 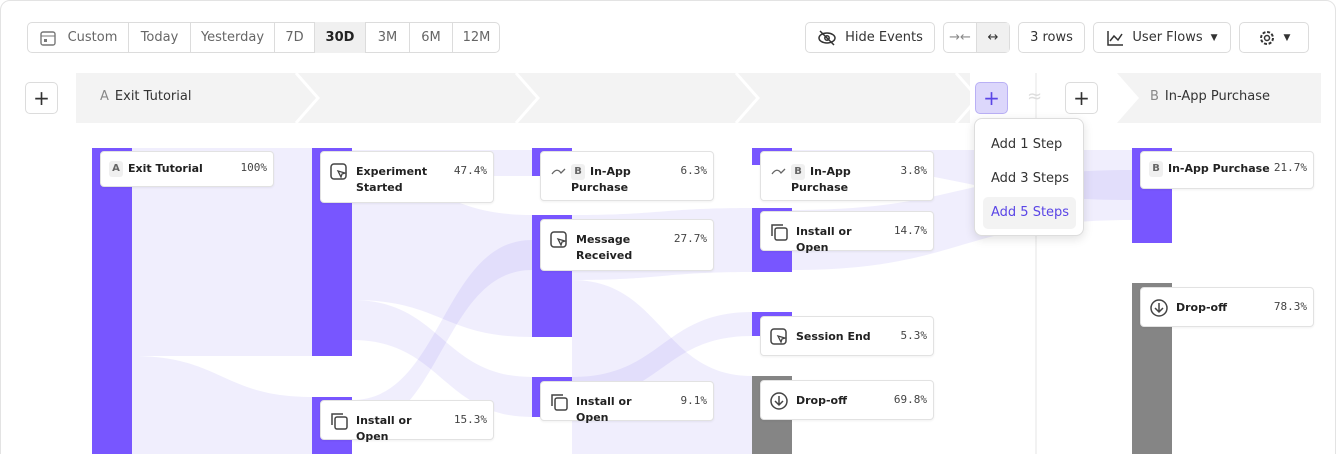 What do you see at coordinates (112, 301) in the screenshot?
I see `flow-bar` at bounding box center [112, 301].